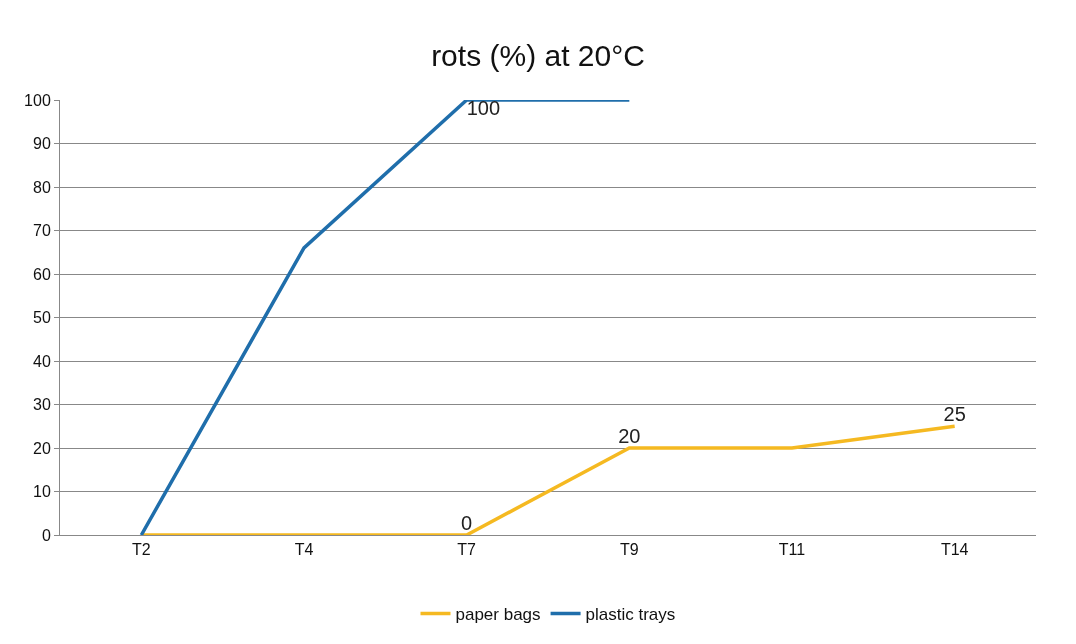 This screenshot has width=1076, height=644. Describe the element at coordinates (42, 361) in the screenshot. I see `y-tick-label: 40` at that location.